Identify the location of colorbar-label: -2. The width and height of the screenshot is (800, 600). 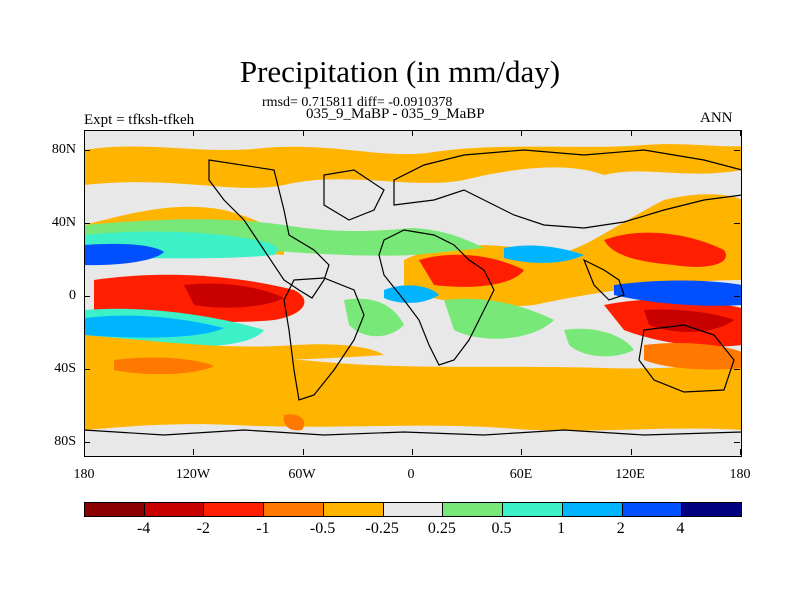
(203, 528).